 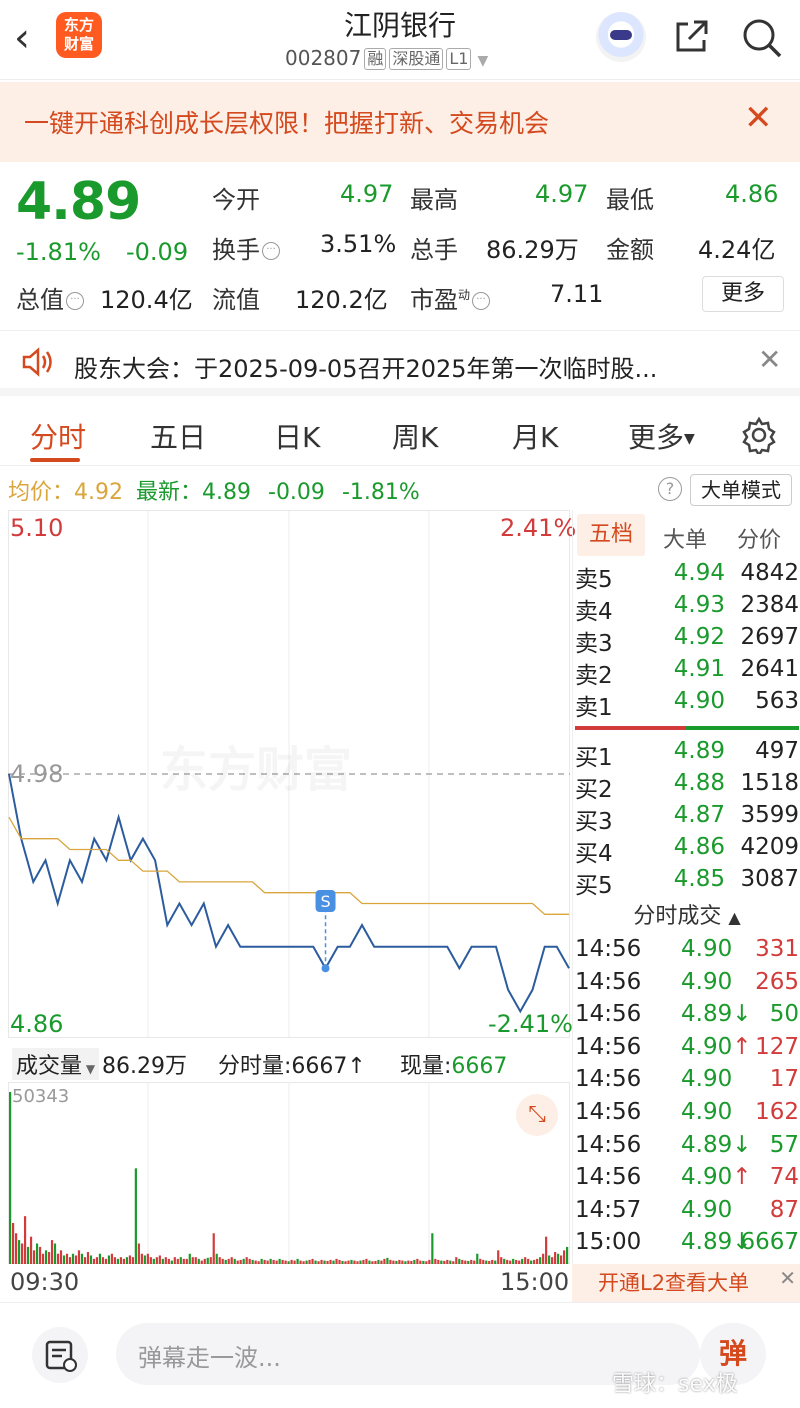 What do you see at coordinates (60, 1355) in the screenshot?
I see `notes-icon` at bounding box center [60, 1355].